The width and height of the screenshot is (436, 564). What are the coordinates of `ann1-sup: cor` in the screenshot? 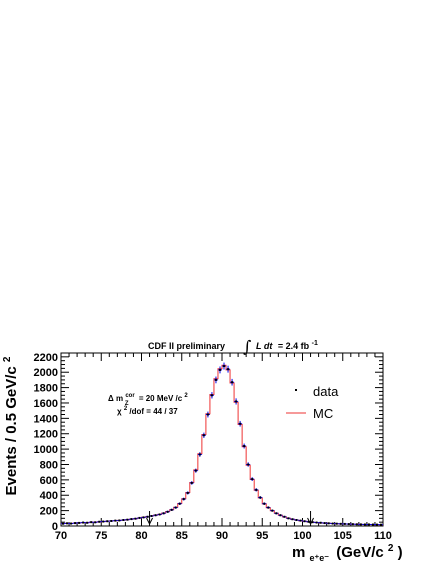 It's located at (130, 396).